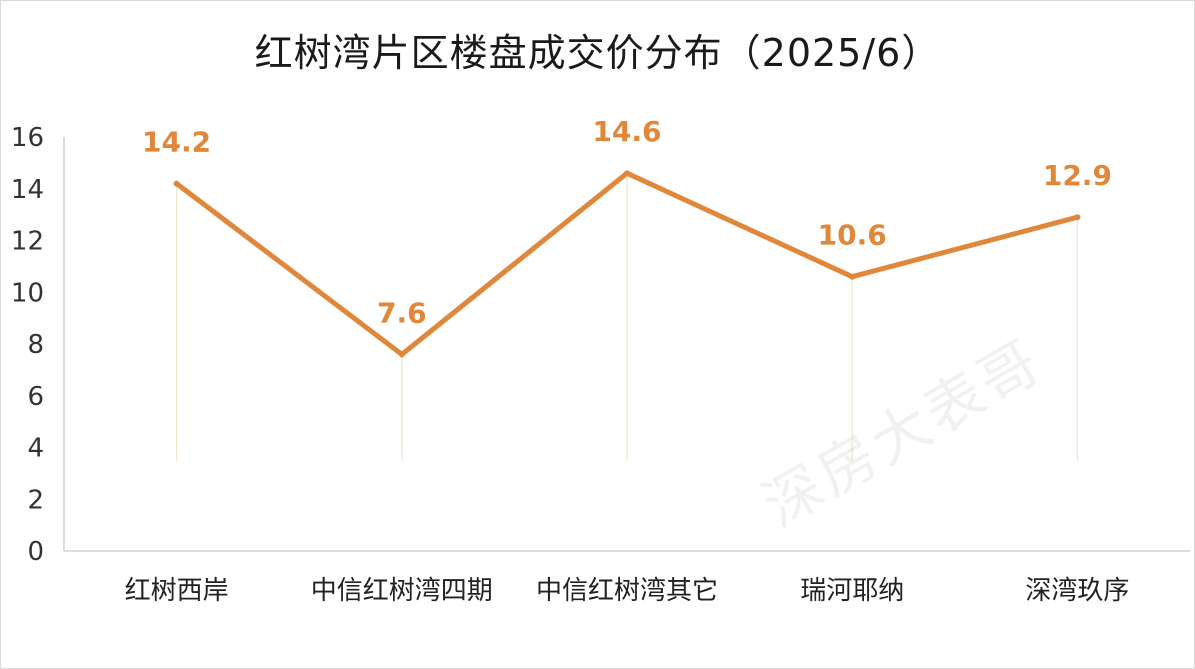 Image resolution: width=1195 pixels, height=669 pixels. What do you see at coordinates (1077, 175) in the screenshot?
I see `data-label: 12.9` at bounding box center [1077, 175].